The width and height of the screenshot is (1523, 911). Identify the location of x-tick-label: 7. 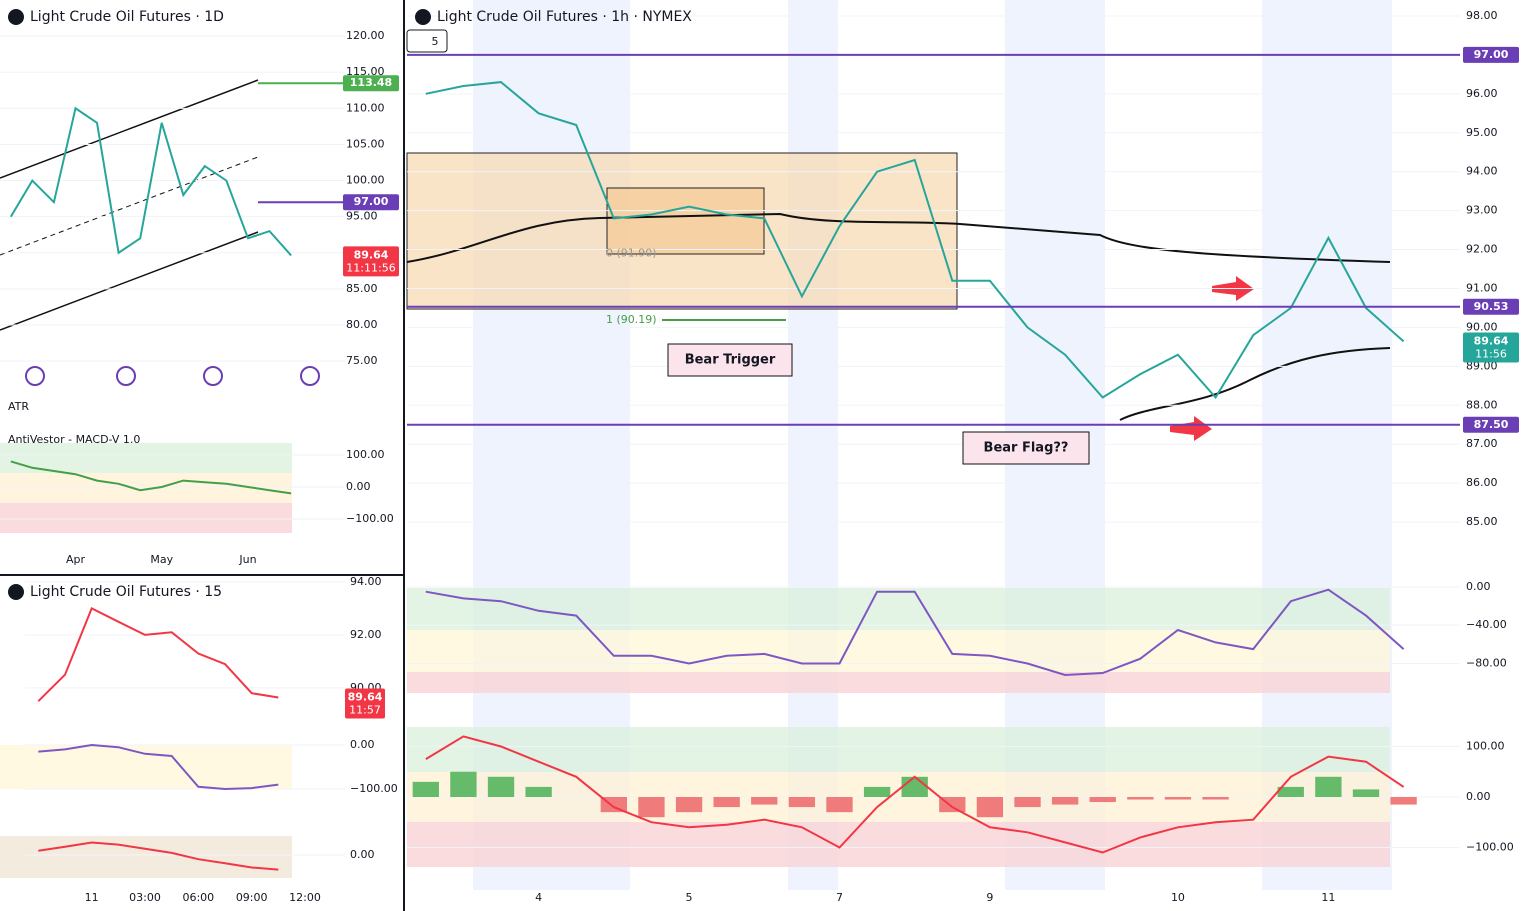
(839, 897).